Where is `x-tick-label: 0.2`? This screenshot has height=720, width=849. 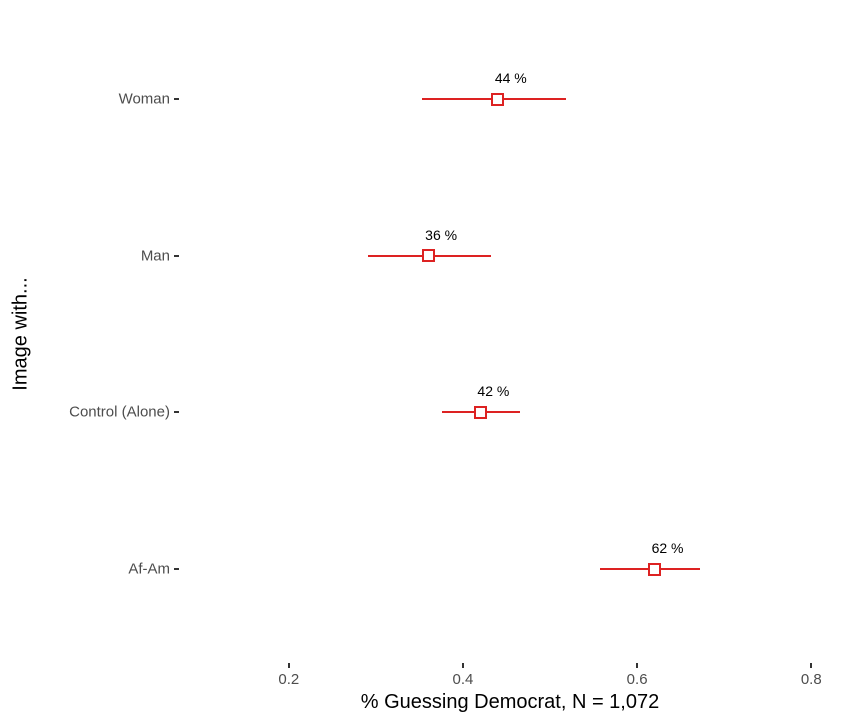
x-tick-label: 0.2 is located at coordinates (289, 679).